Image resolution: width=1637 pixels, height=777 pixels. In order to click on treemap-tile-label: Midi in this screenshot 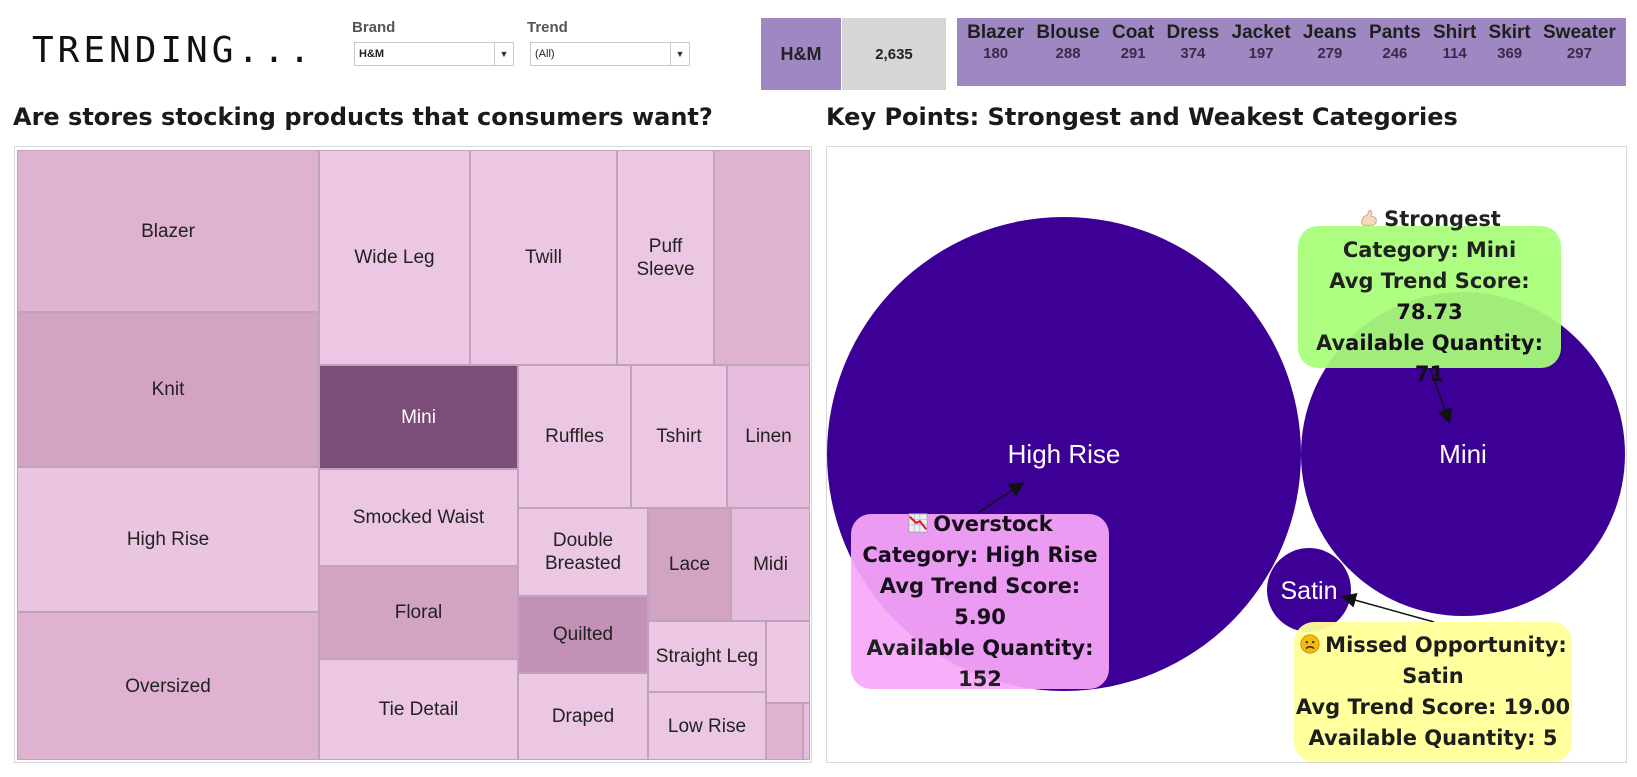, I will do `click(770, 564)`.